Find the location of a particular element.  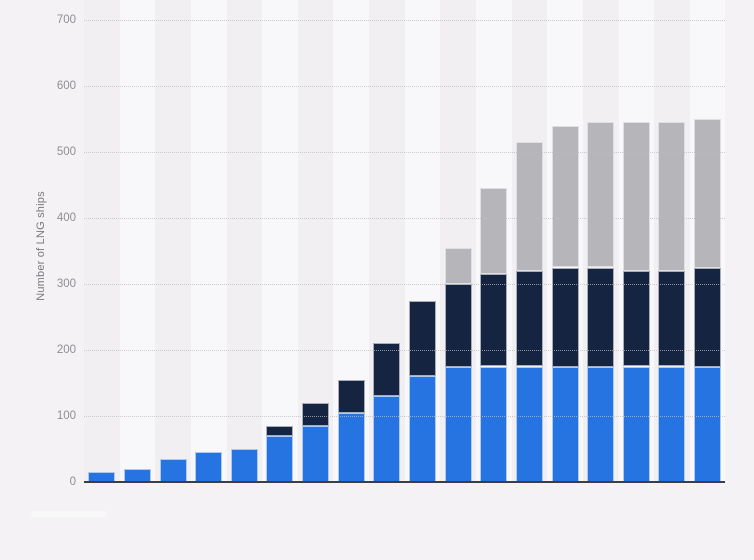

bar-2-segment-blue is located at coordinates (137, 475).